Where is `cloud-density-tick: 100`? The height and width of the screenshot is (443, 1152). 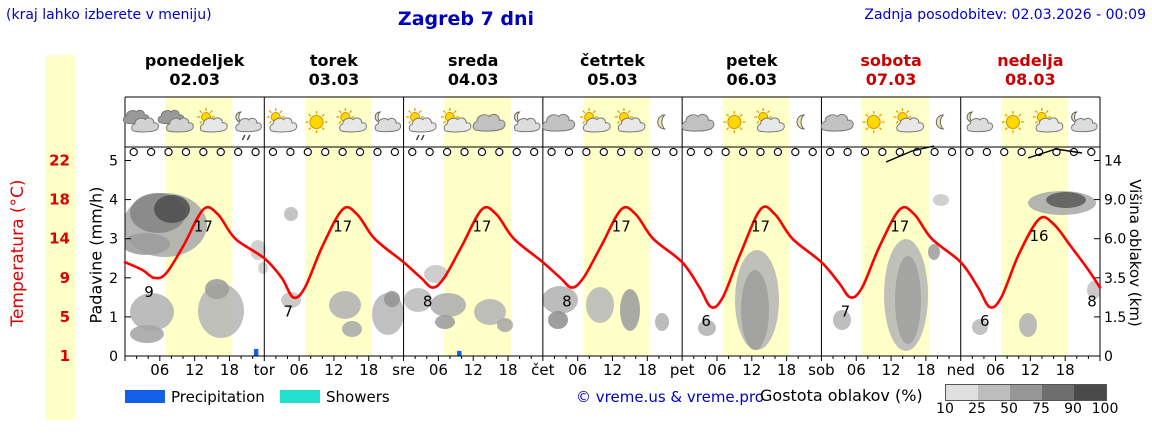 cloud-density-tick: 100 is located at coordinates (1105, 409).